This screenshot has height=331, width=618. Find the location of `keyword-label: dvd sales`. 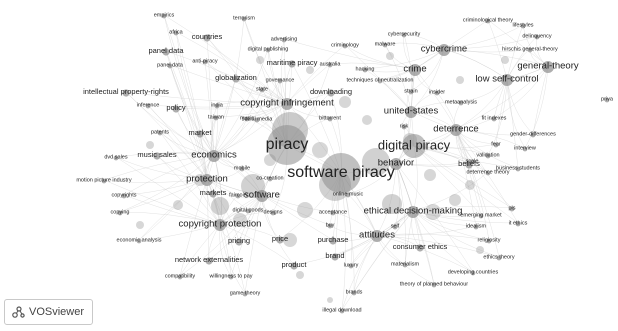

keyword-label: dvd sales is located at coordinates (115, 157).